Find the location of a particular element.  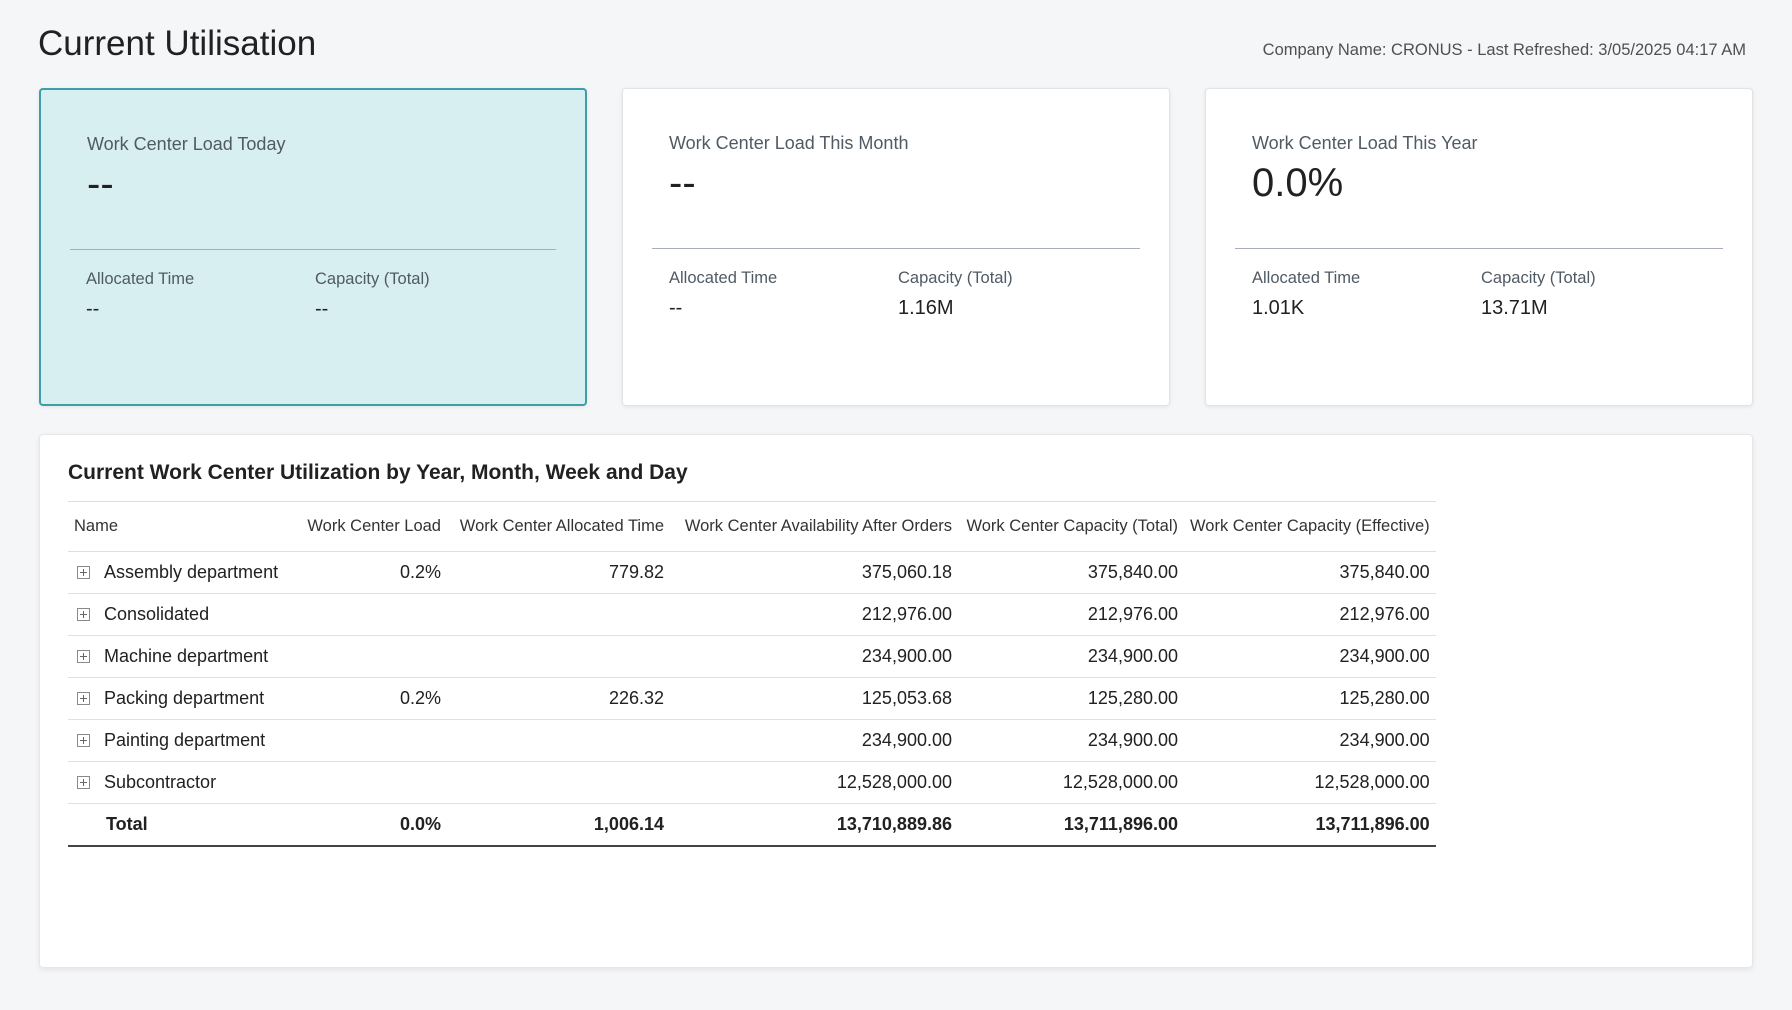

row-name: Painting department is located at coordinates (182, 740).